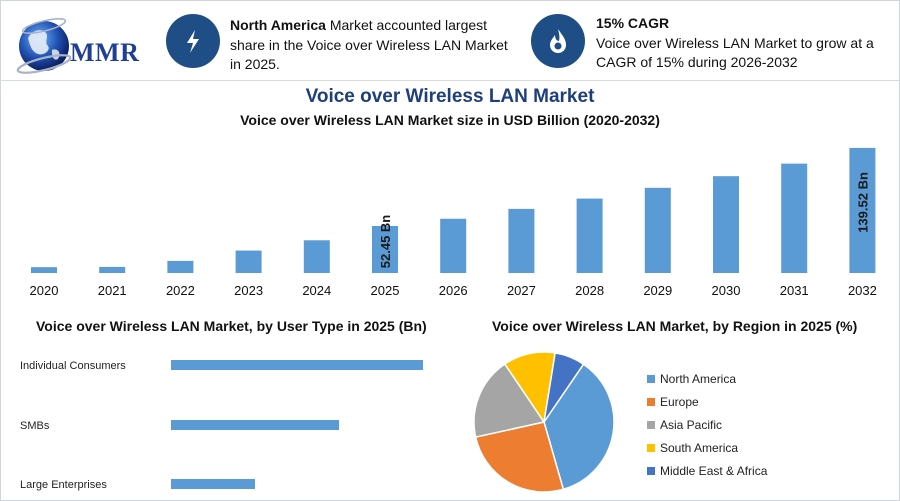  I want to click on bar-2025, so click(385, 249).